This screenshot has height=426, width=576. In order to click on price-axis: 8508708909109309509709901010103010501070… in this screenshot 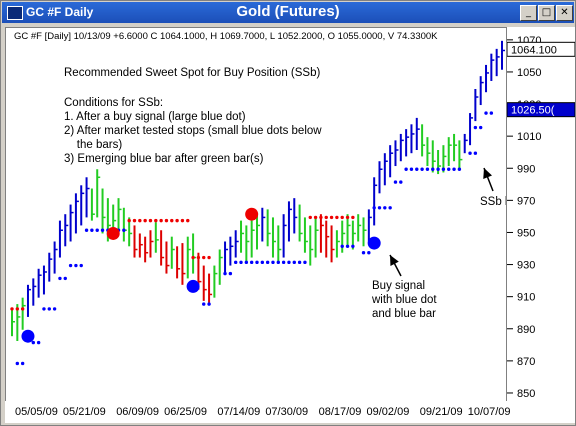, I will do `click(541, 214)`.